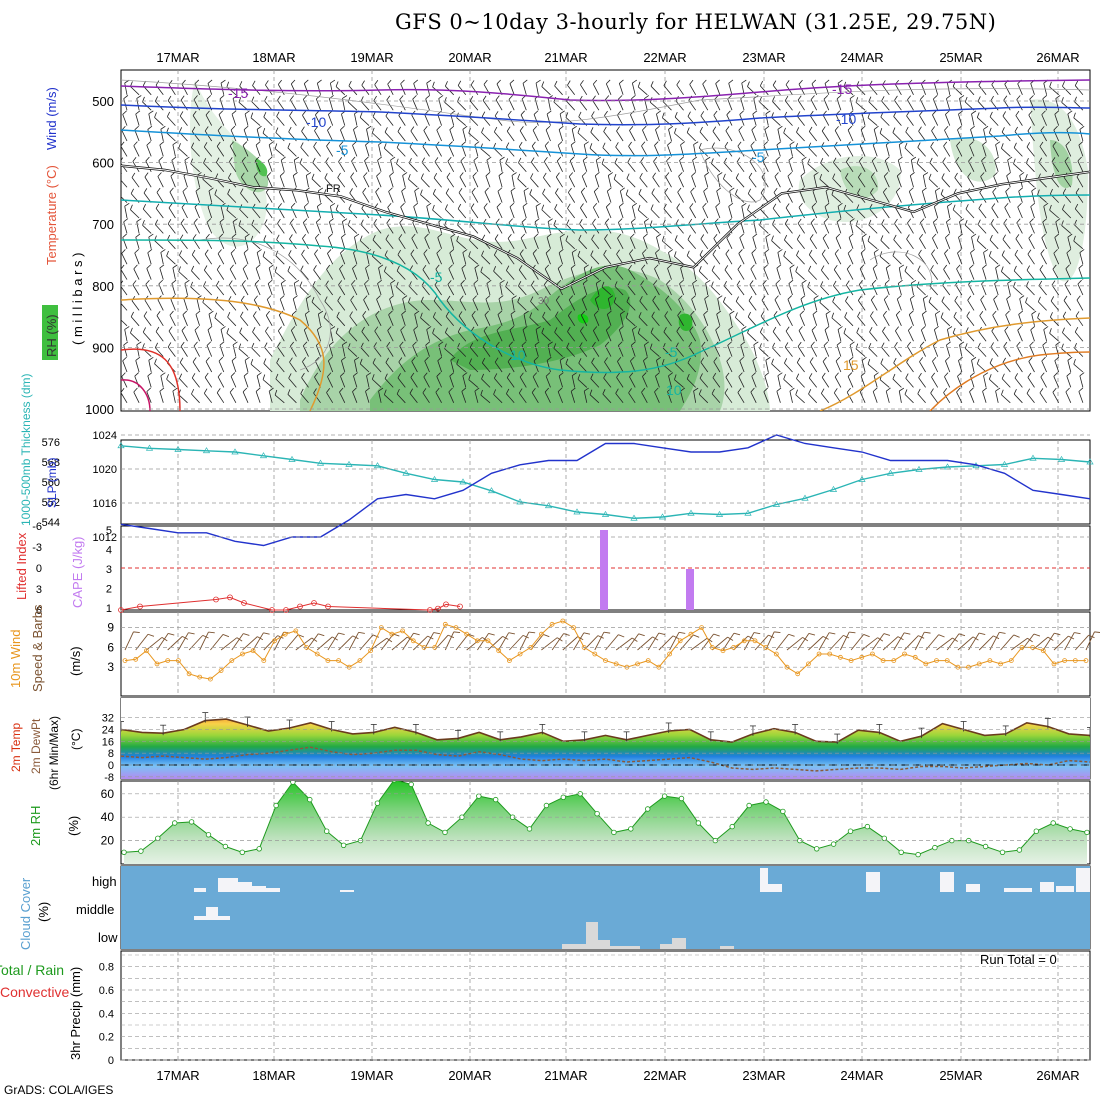  What do you see at coordinates (273, 1075) in the screenshot?
I see `date-label-bottom: 18MAR` at bounding box center [273, 1075].